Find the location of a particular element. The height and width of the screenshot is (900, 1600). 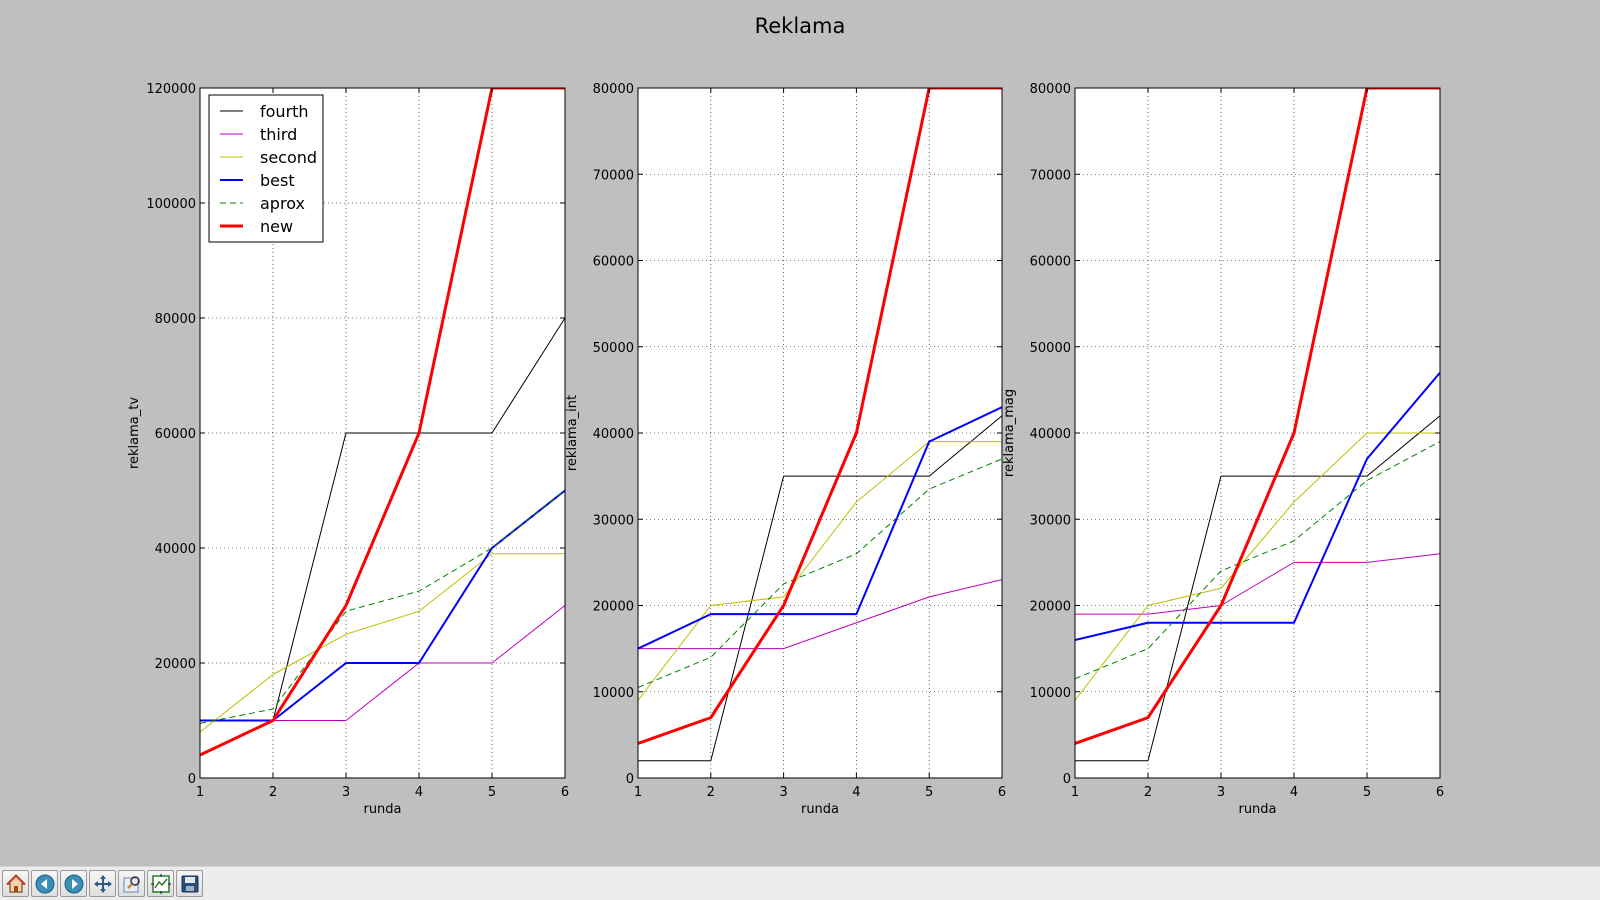

home-icon is located at coordinates (15, 883).